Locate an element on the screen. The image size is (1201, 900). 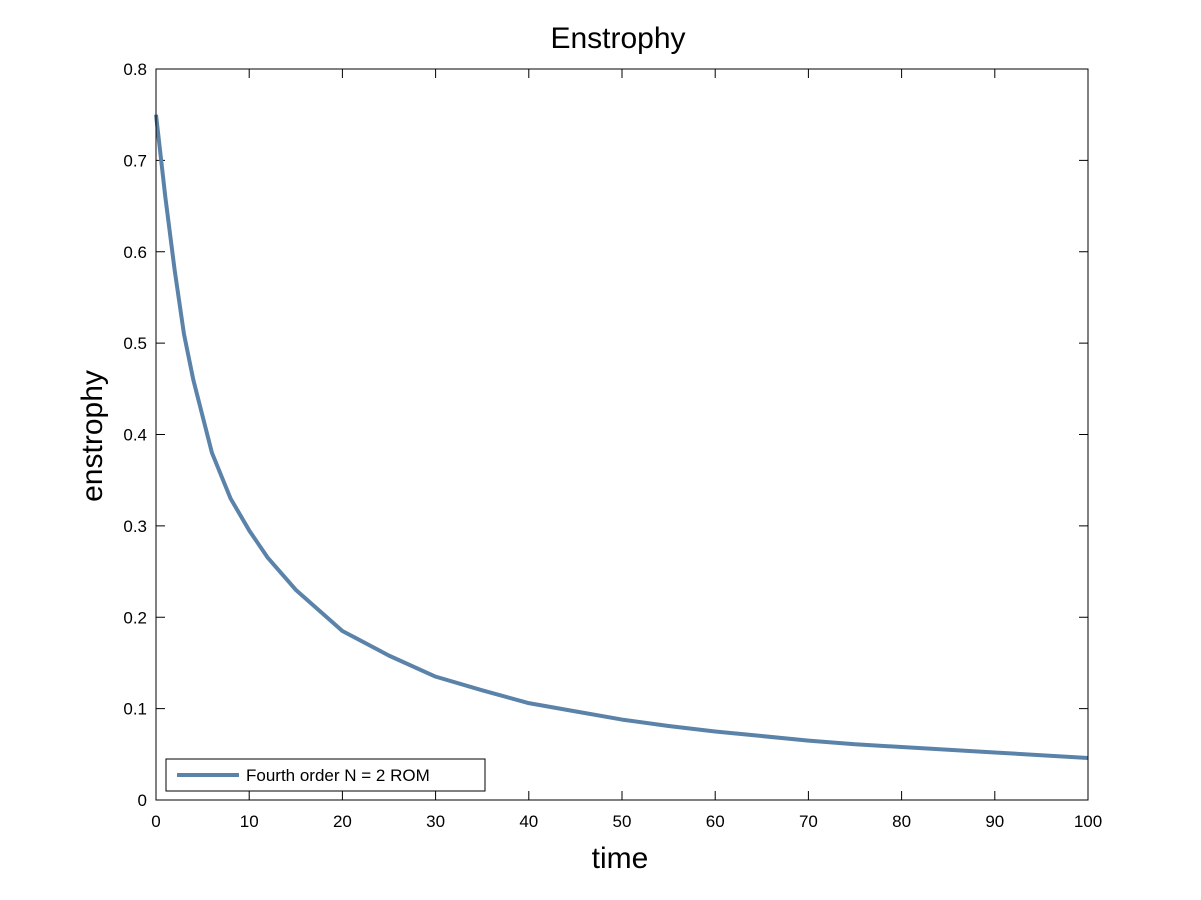
chart-title: Enstrophy is located at coordinates (617, 38).